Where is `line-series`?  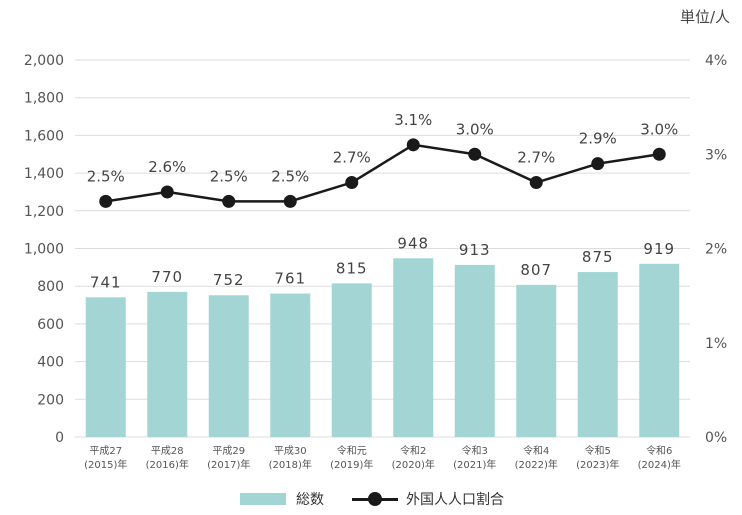 line-series is located at coordinates (382, 173).